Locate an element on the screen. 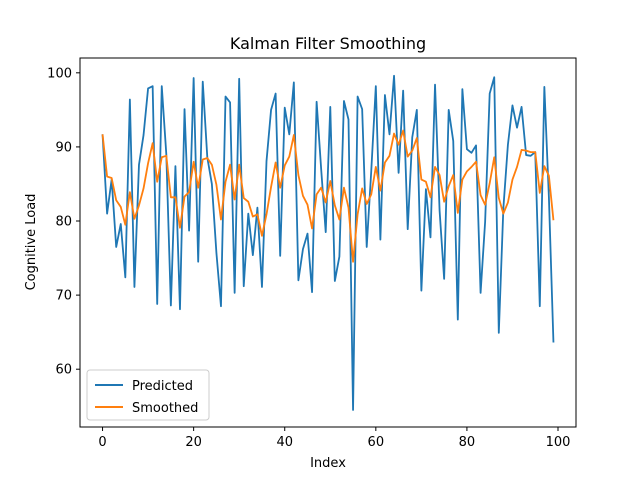 This screenshot has width=640, height=480. x-tick-label: 20 is located at coordinates (193, 442).